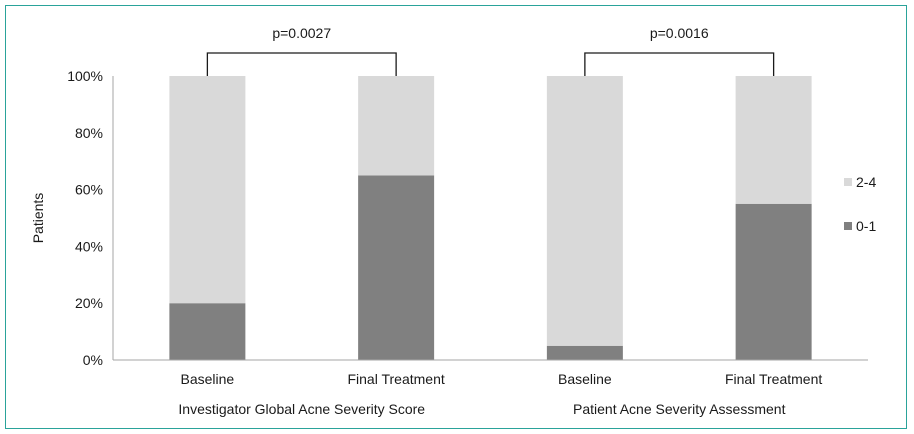 The width and height of the screenshot is (914, 434). Describe the element at coordinates (301, 409) in the screenshot. I see `group-label: Investigator Global Acne Severity Score` at that location.